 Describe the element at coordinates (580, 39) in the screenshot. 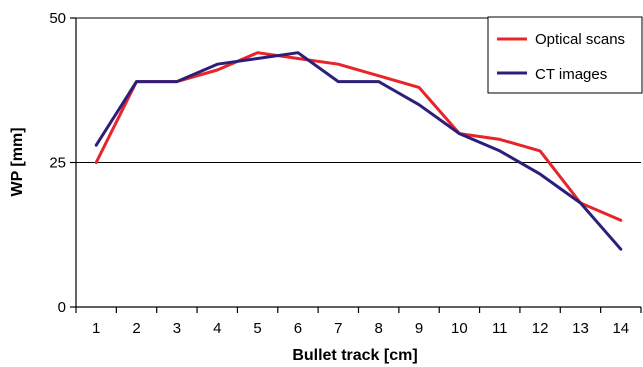

I see `legend-label-optical-scans: Optical scans` at that location.